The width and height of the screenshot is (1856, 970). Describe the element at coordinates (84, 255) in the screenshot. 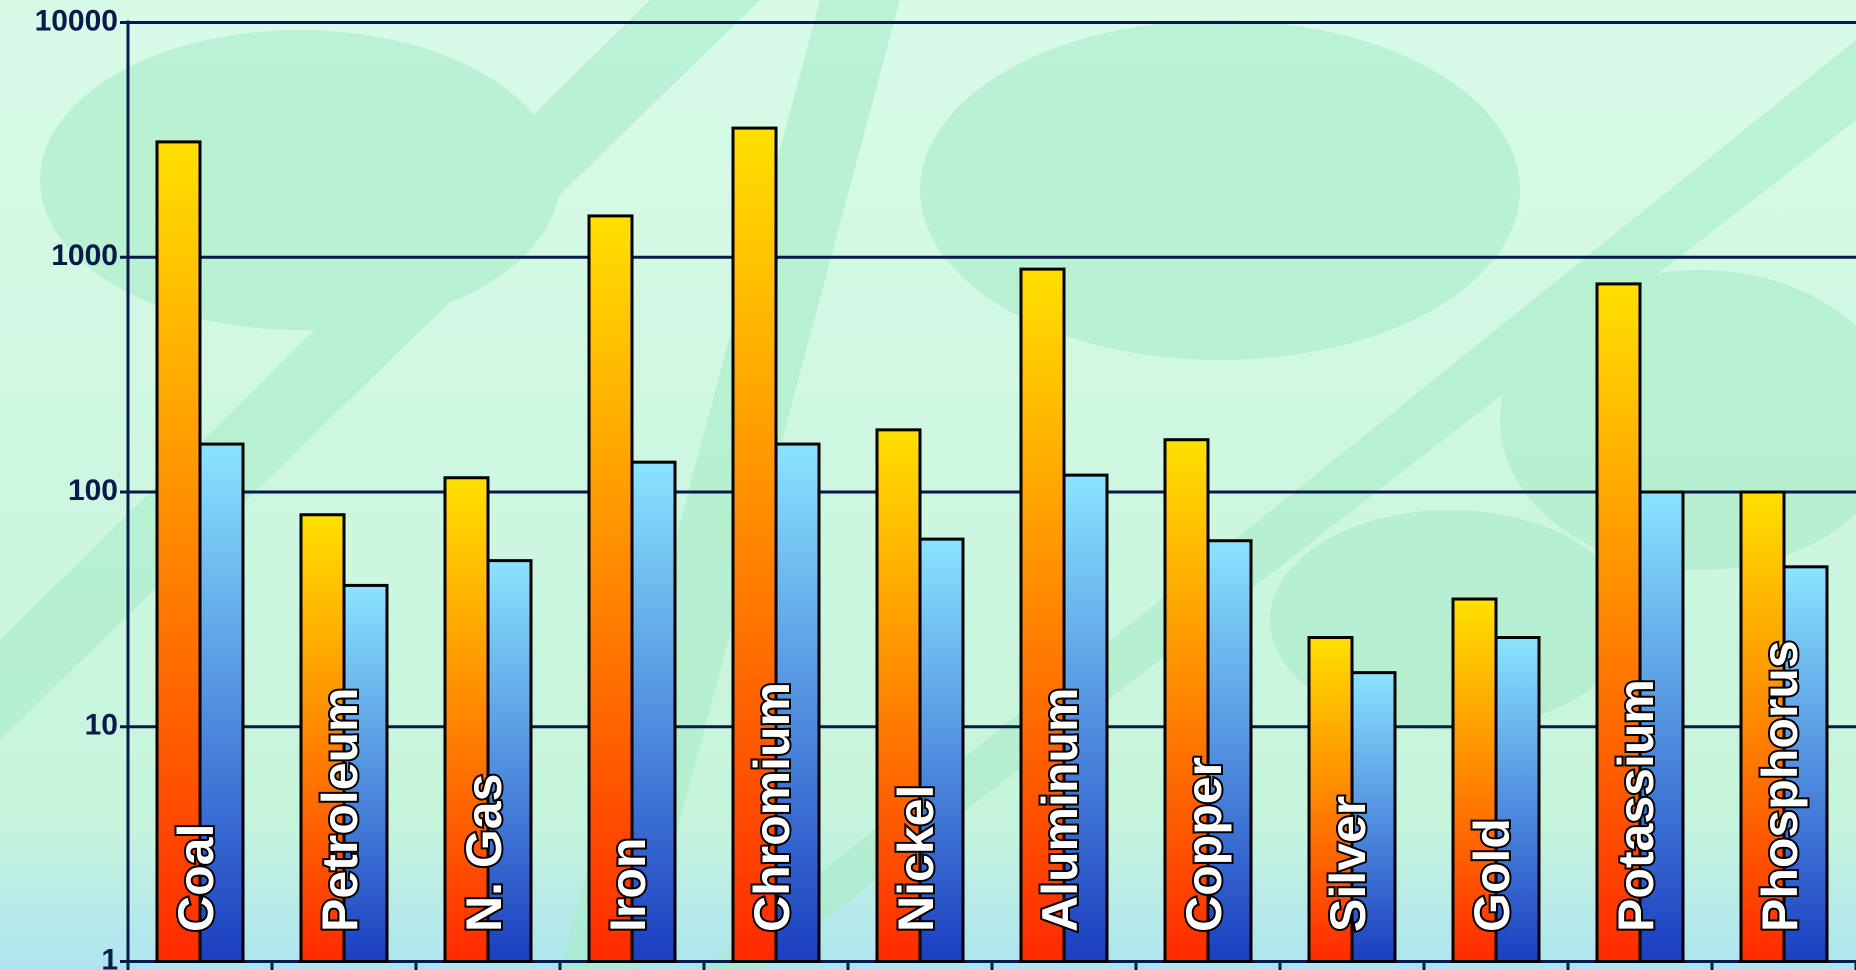

I see `y-tick-label: 1000` at that location.